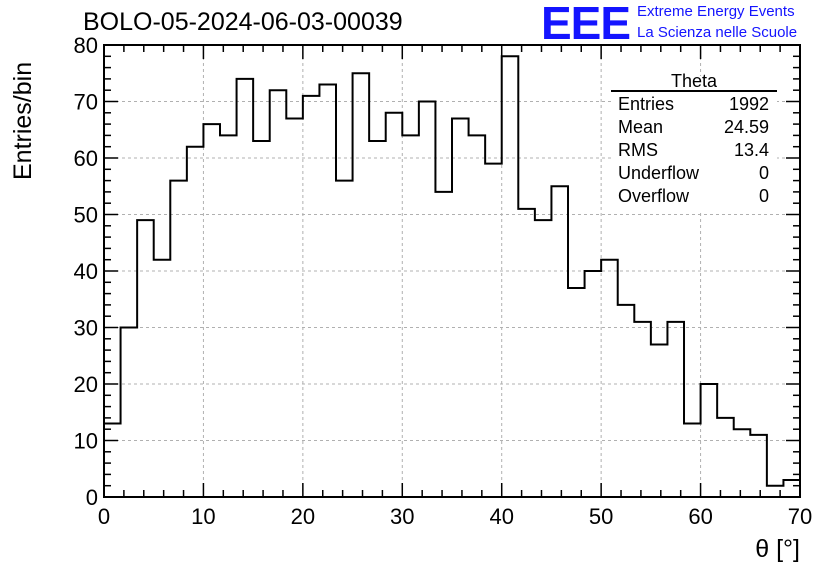 Image resolution: width=836 pixels, height=572 pixels. I want to click on x-tick-label: 10, so click(203, 516).